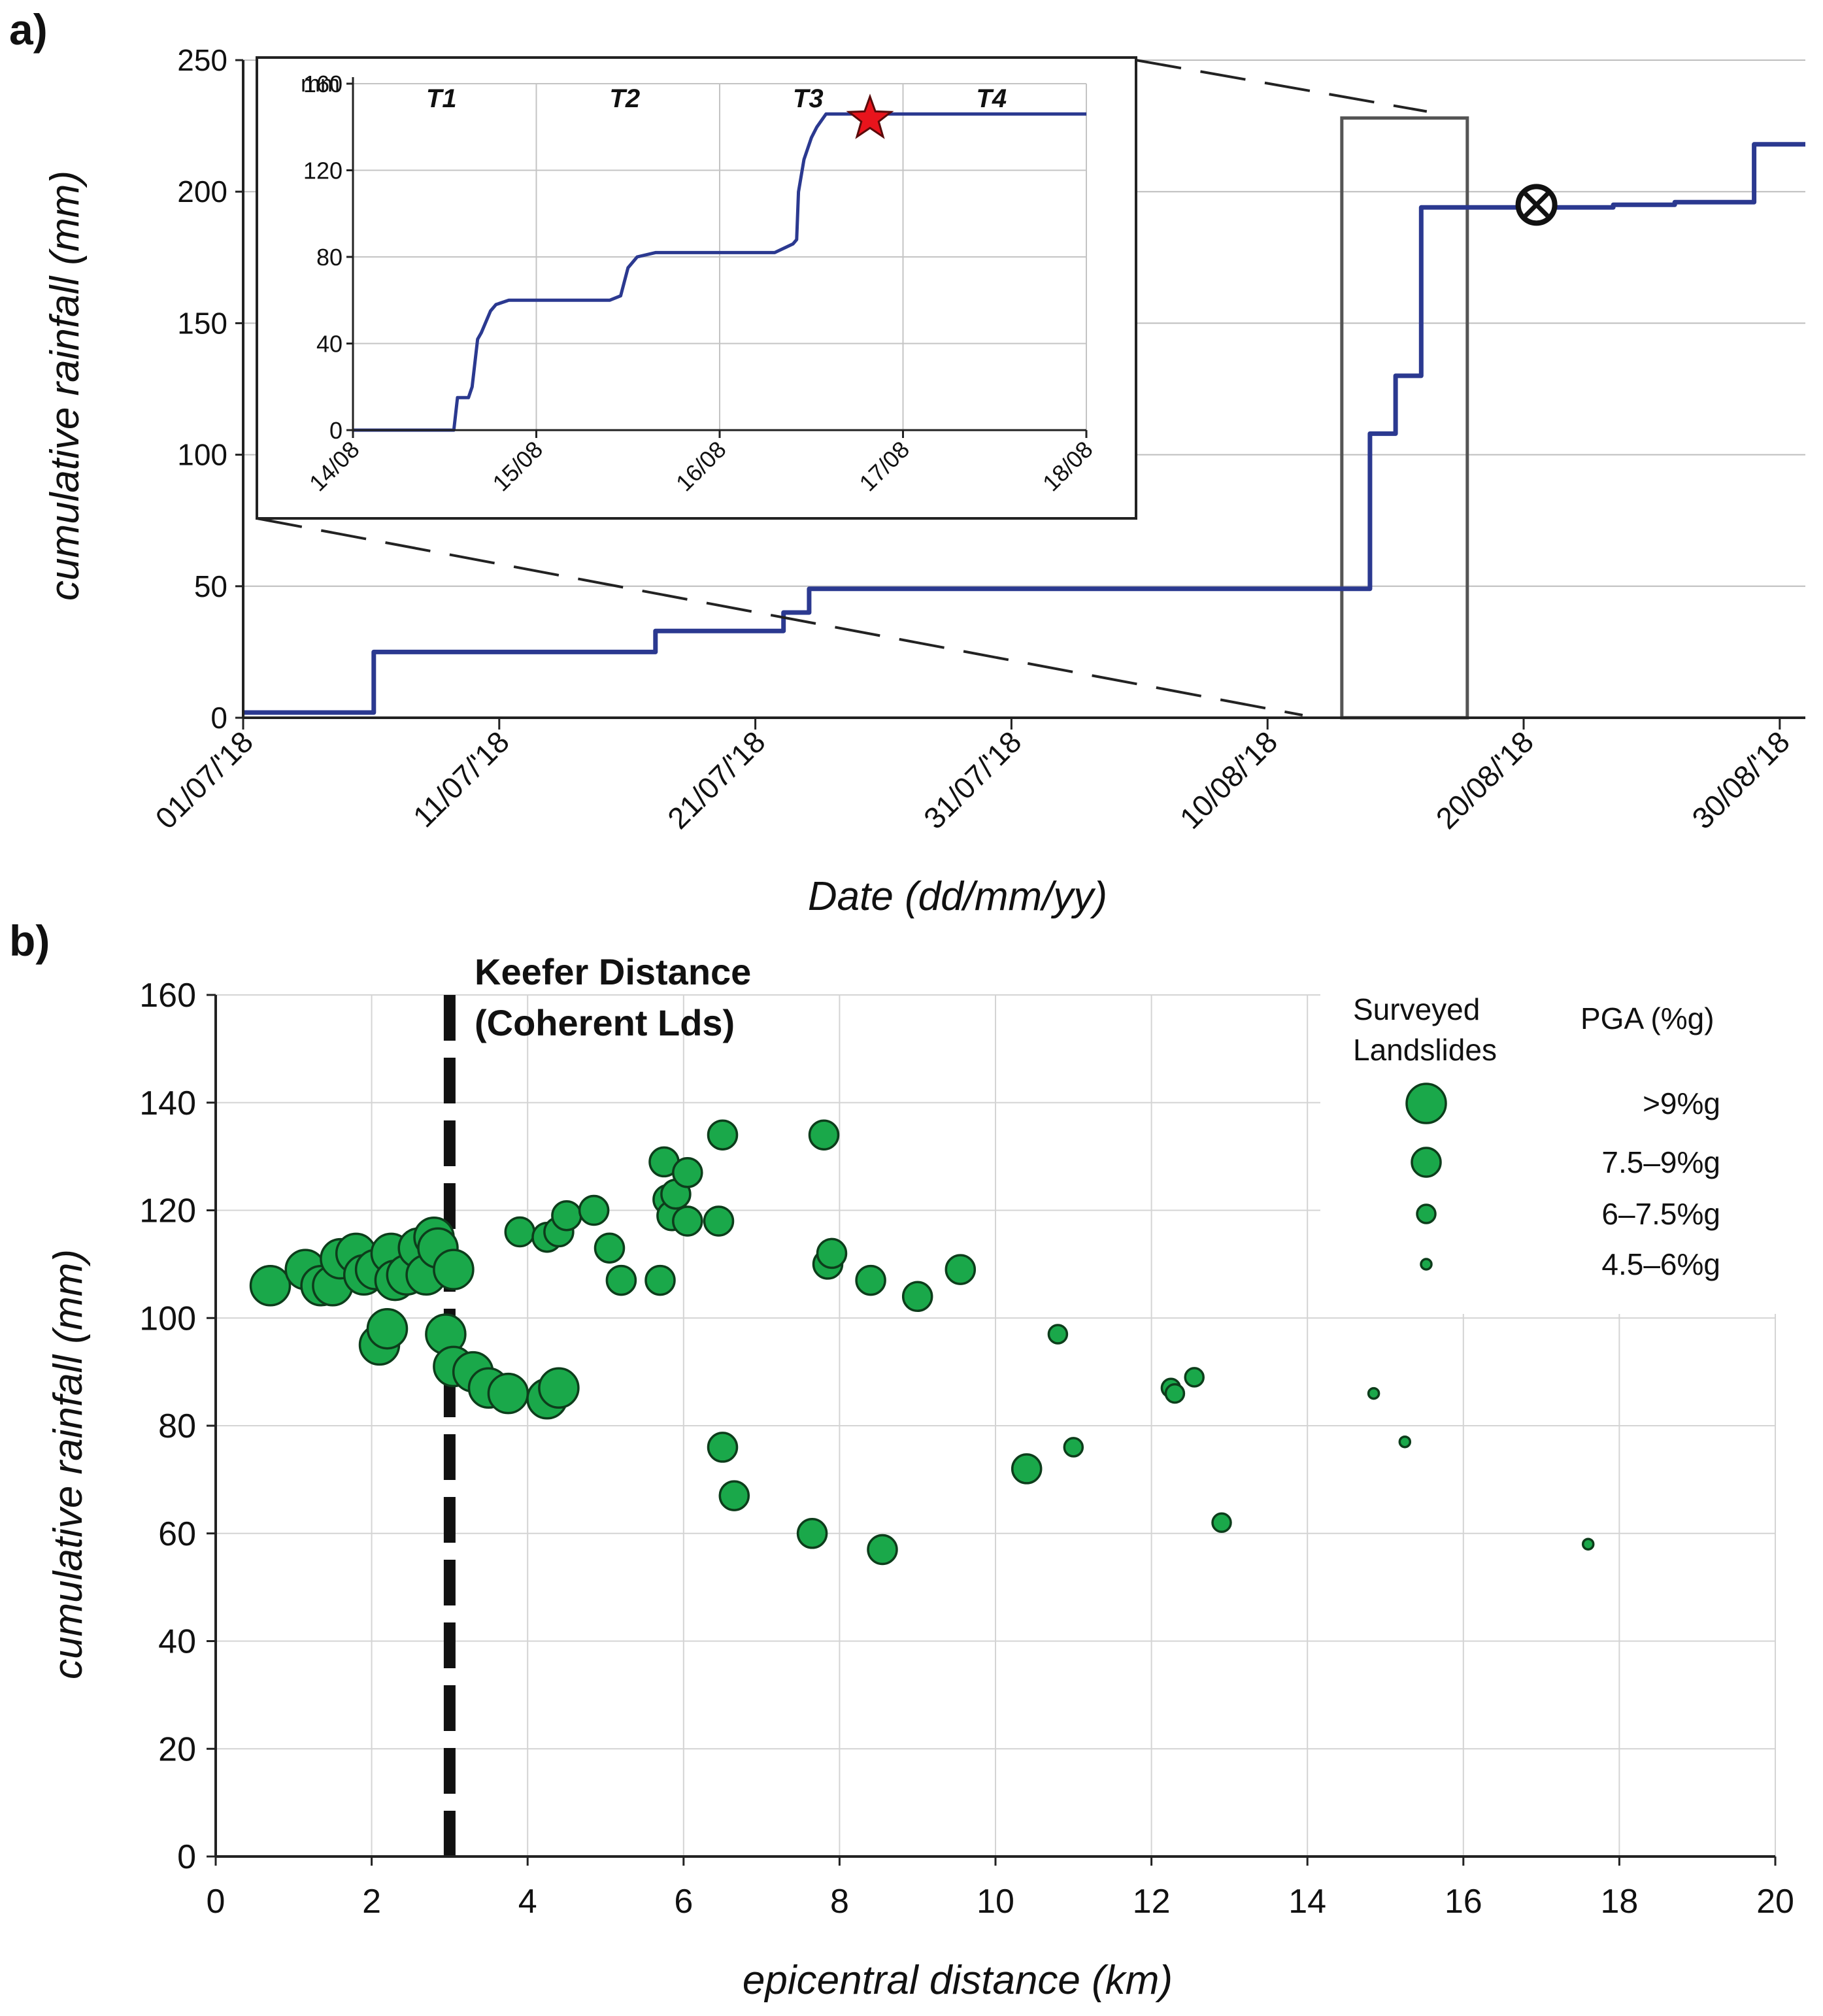 This screenshot has width=1823, height=2016. What do you see at coordinates (957, 896) in the screenshot?
I see `panel-a-x-axis-title: Date (dd/mm/yy)` at bounding box center [957, 896].